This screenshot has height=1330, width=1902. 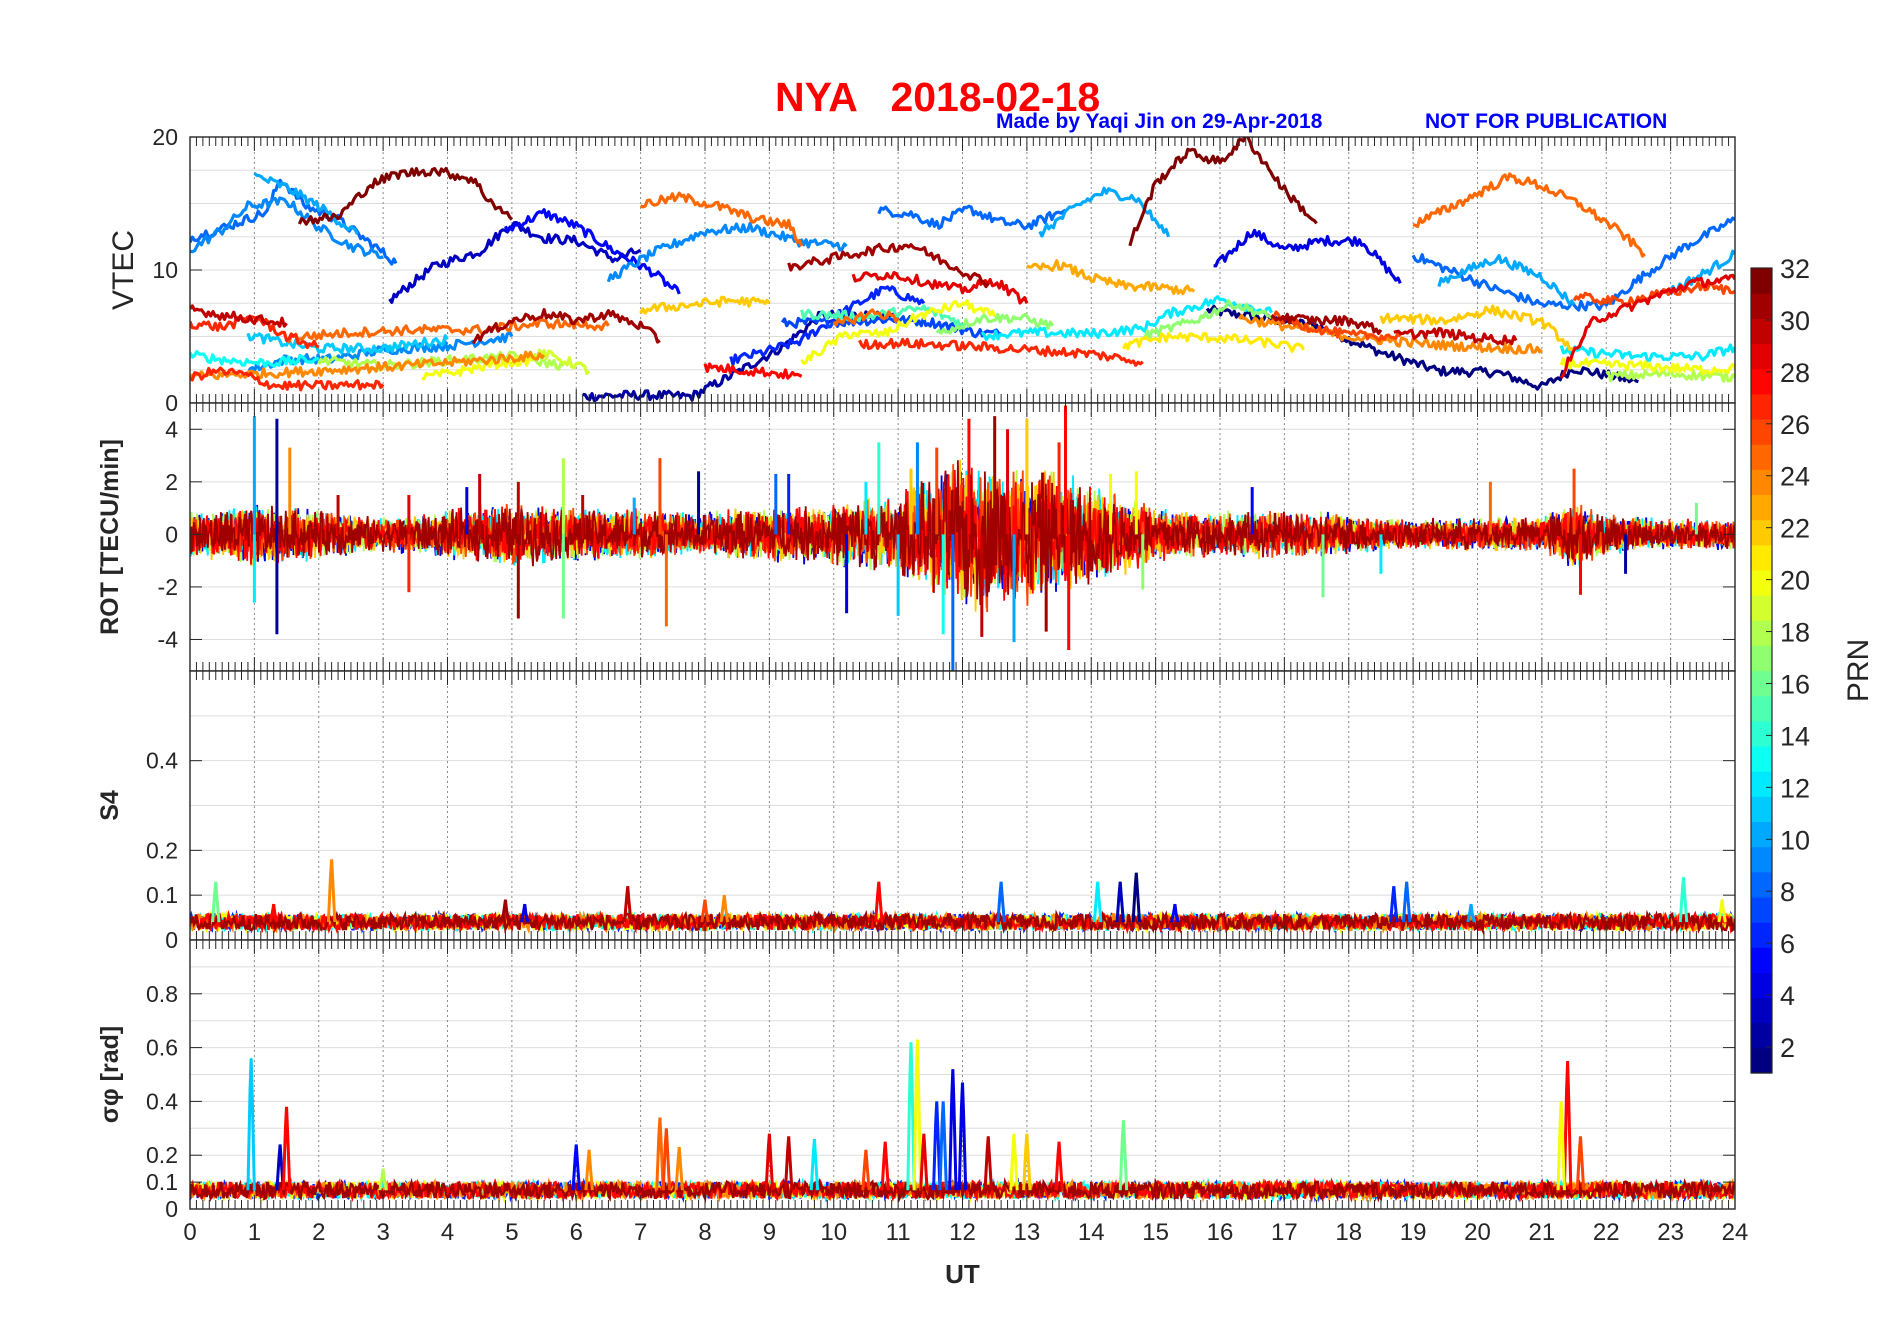 What do you see at coordinates (382, 1232) in the screenshot?
I see `x-tick-label: 3` at bounding box center [382, 1232].